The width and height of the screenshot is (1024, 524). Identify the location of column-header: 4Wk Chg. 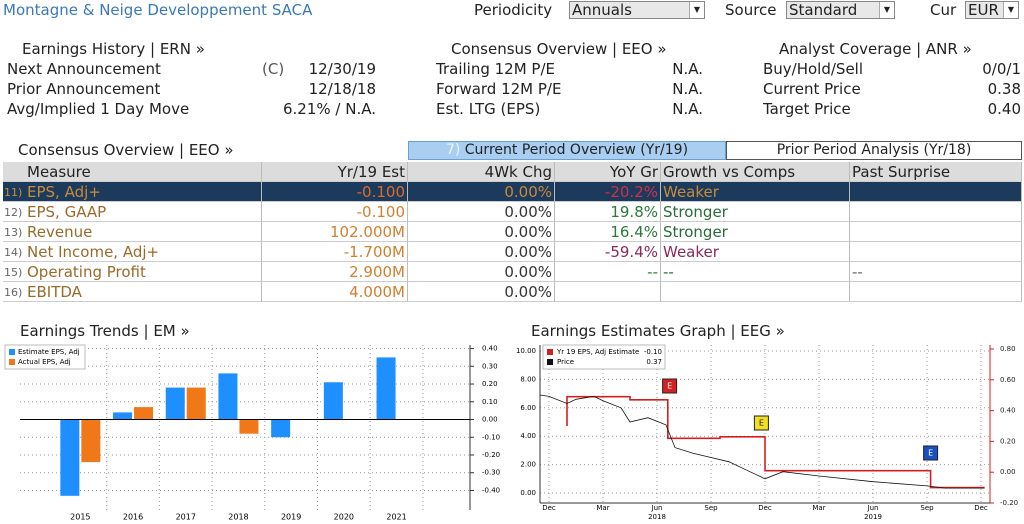
(481, 172).